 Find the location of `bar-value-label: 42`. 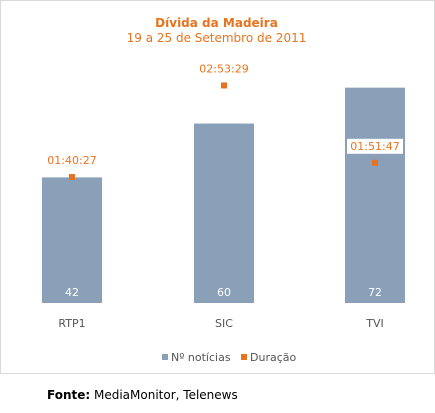

bar-value-label: 42 is located at coordinates (72, 292).